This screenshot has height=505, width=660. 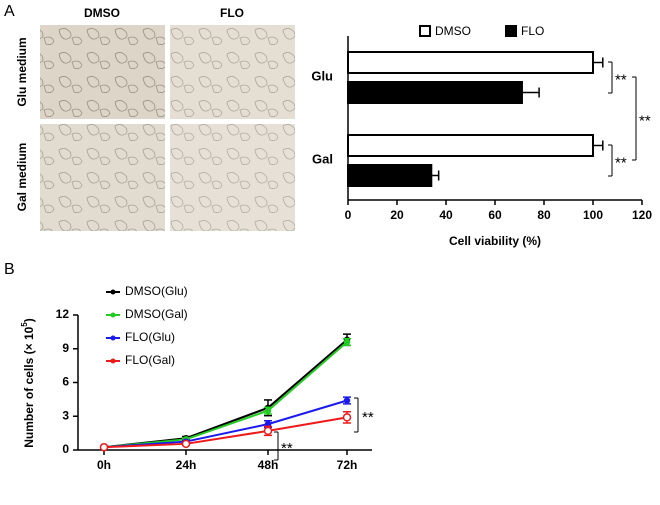 I want to click on x-tick-label: 0, so click(x=348, y=215).